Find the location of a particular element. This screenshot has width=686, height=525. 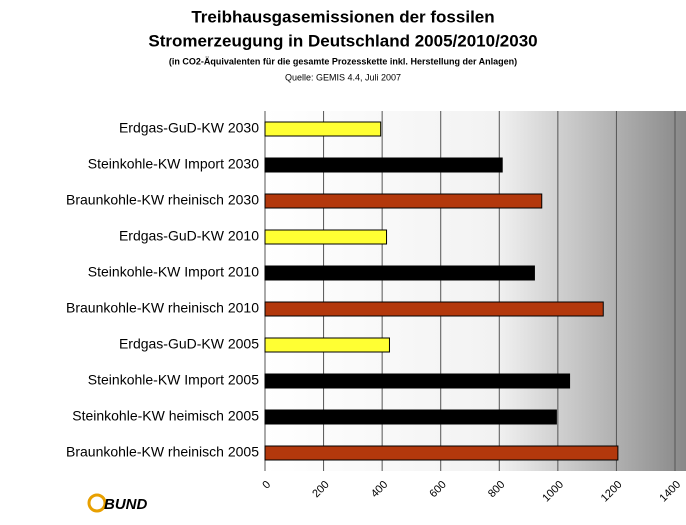

x-tick-label: 0 is located at coordinates (266, 485).